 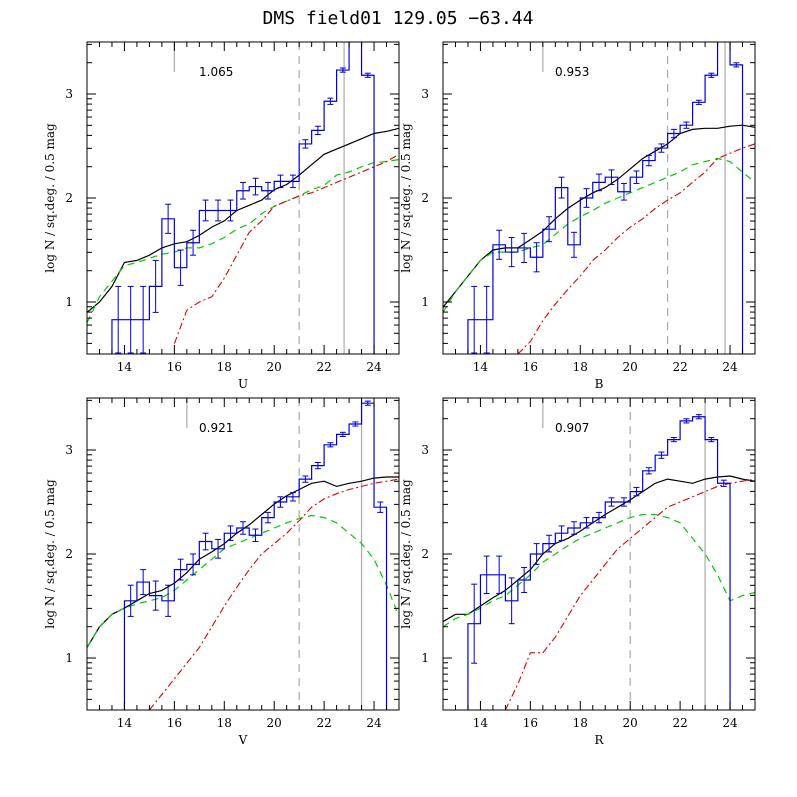 What do you see at coordinates (216, 72) in the screenshot?
I see `panel-value-label: 1.065` at bounding box center [216, 72].